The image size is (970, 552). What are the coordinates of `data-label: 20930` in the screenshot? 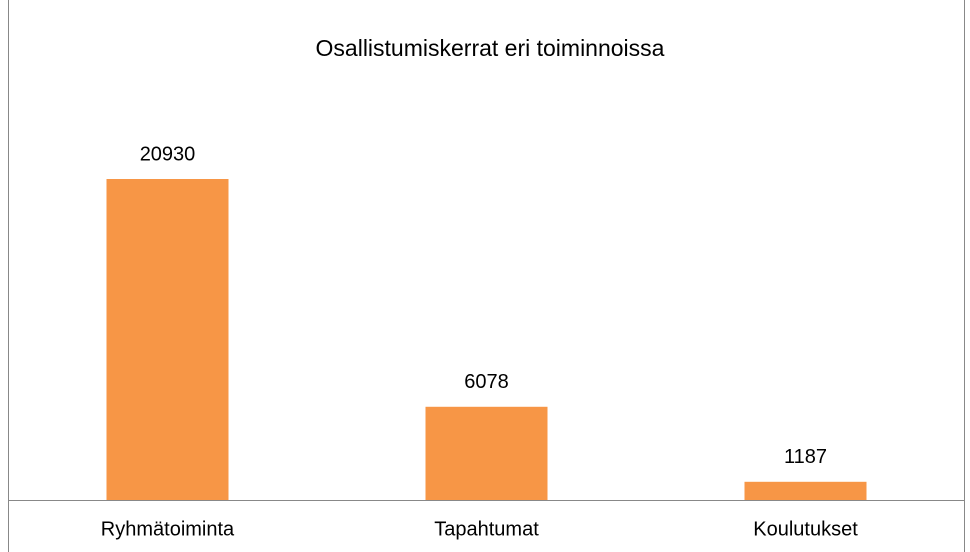 It's located at (168, 154).